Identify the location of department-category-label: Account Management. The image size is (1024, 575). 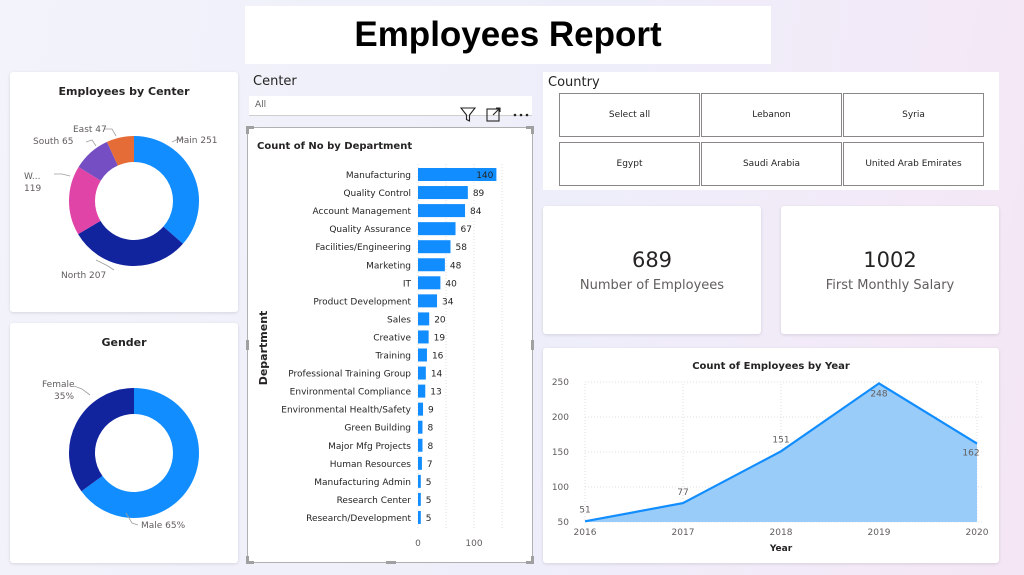
(362, 212).